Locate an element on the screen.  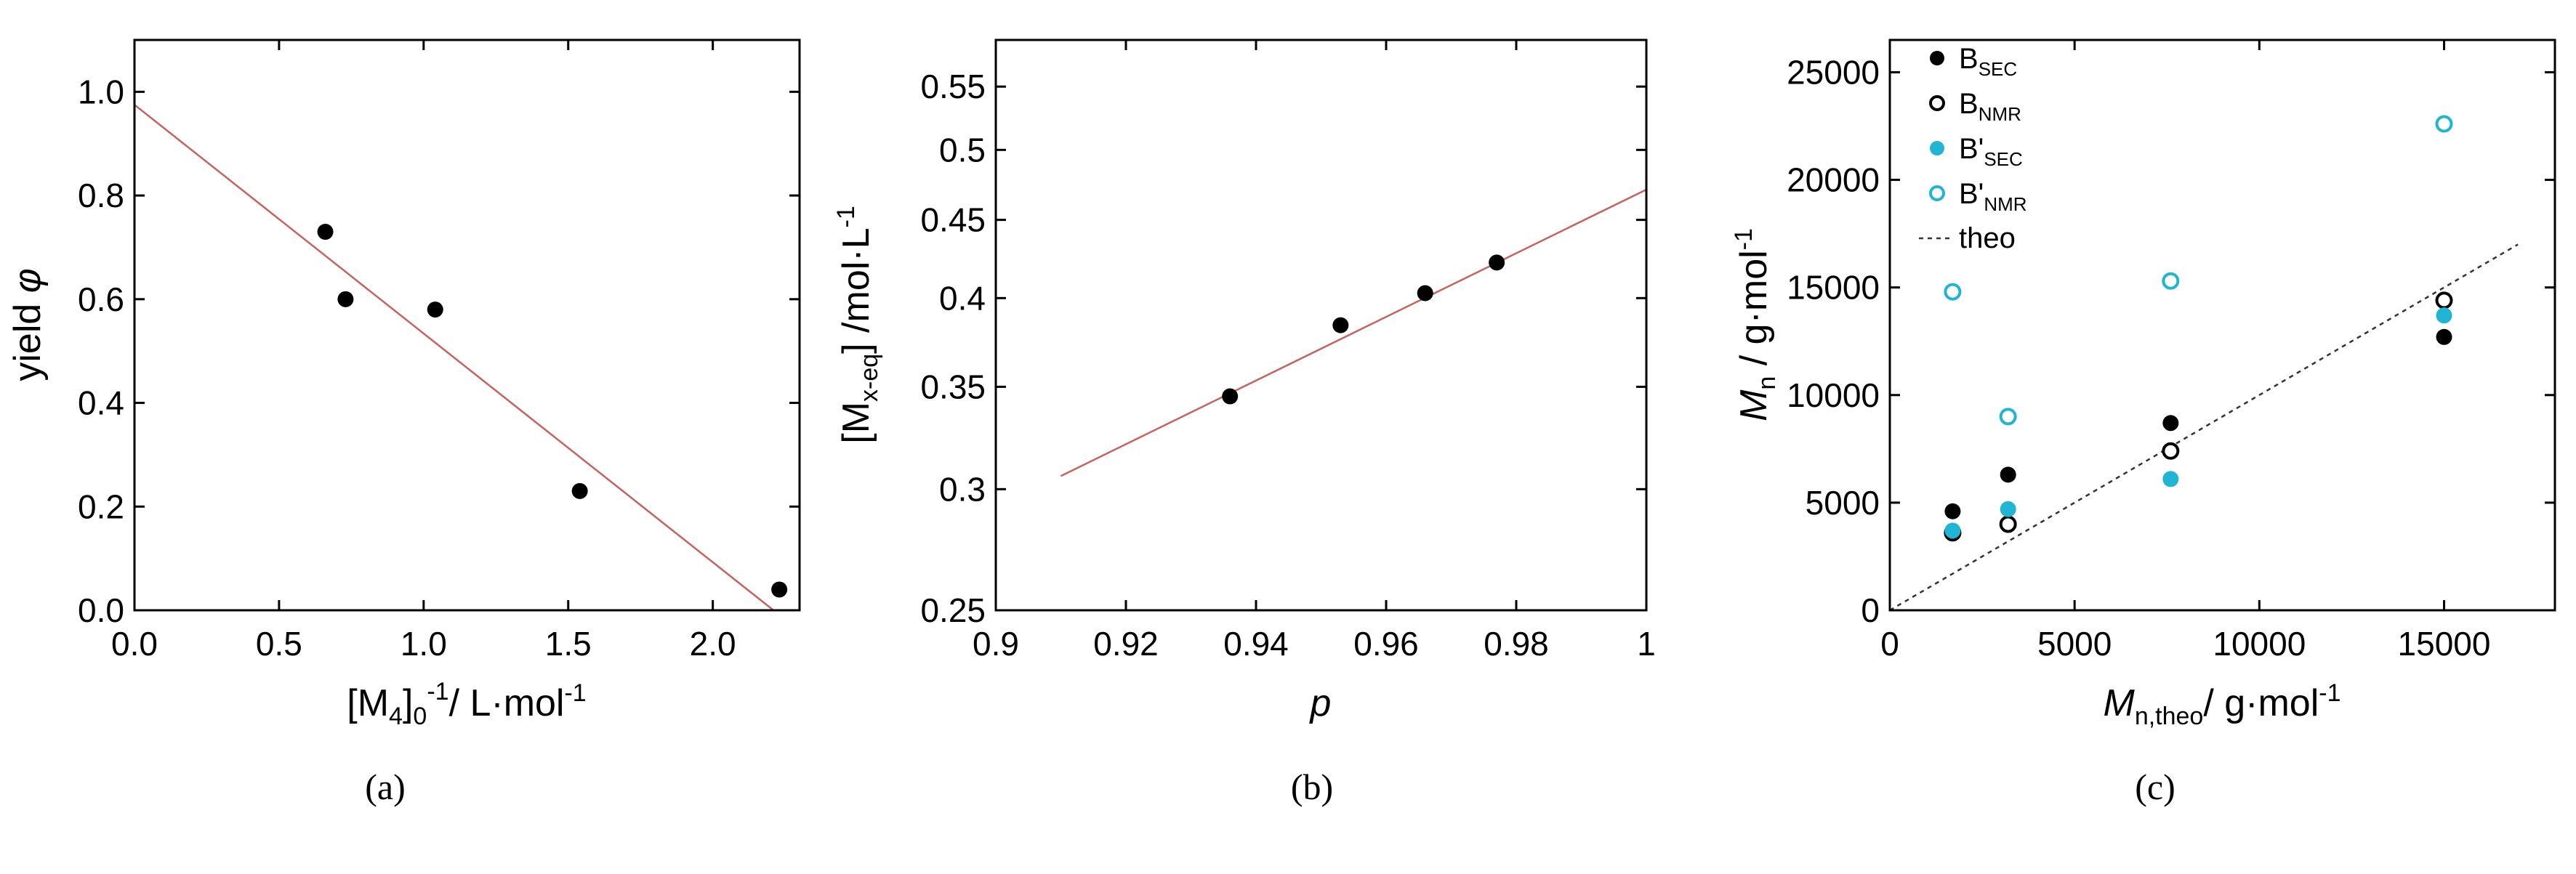
x-tick-label-b: 0.9 is located at coordinates (996, 644).